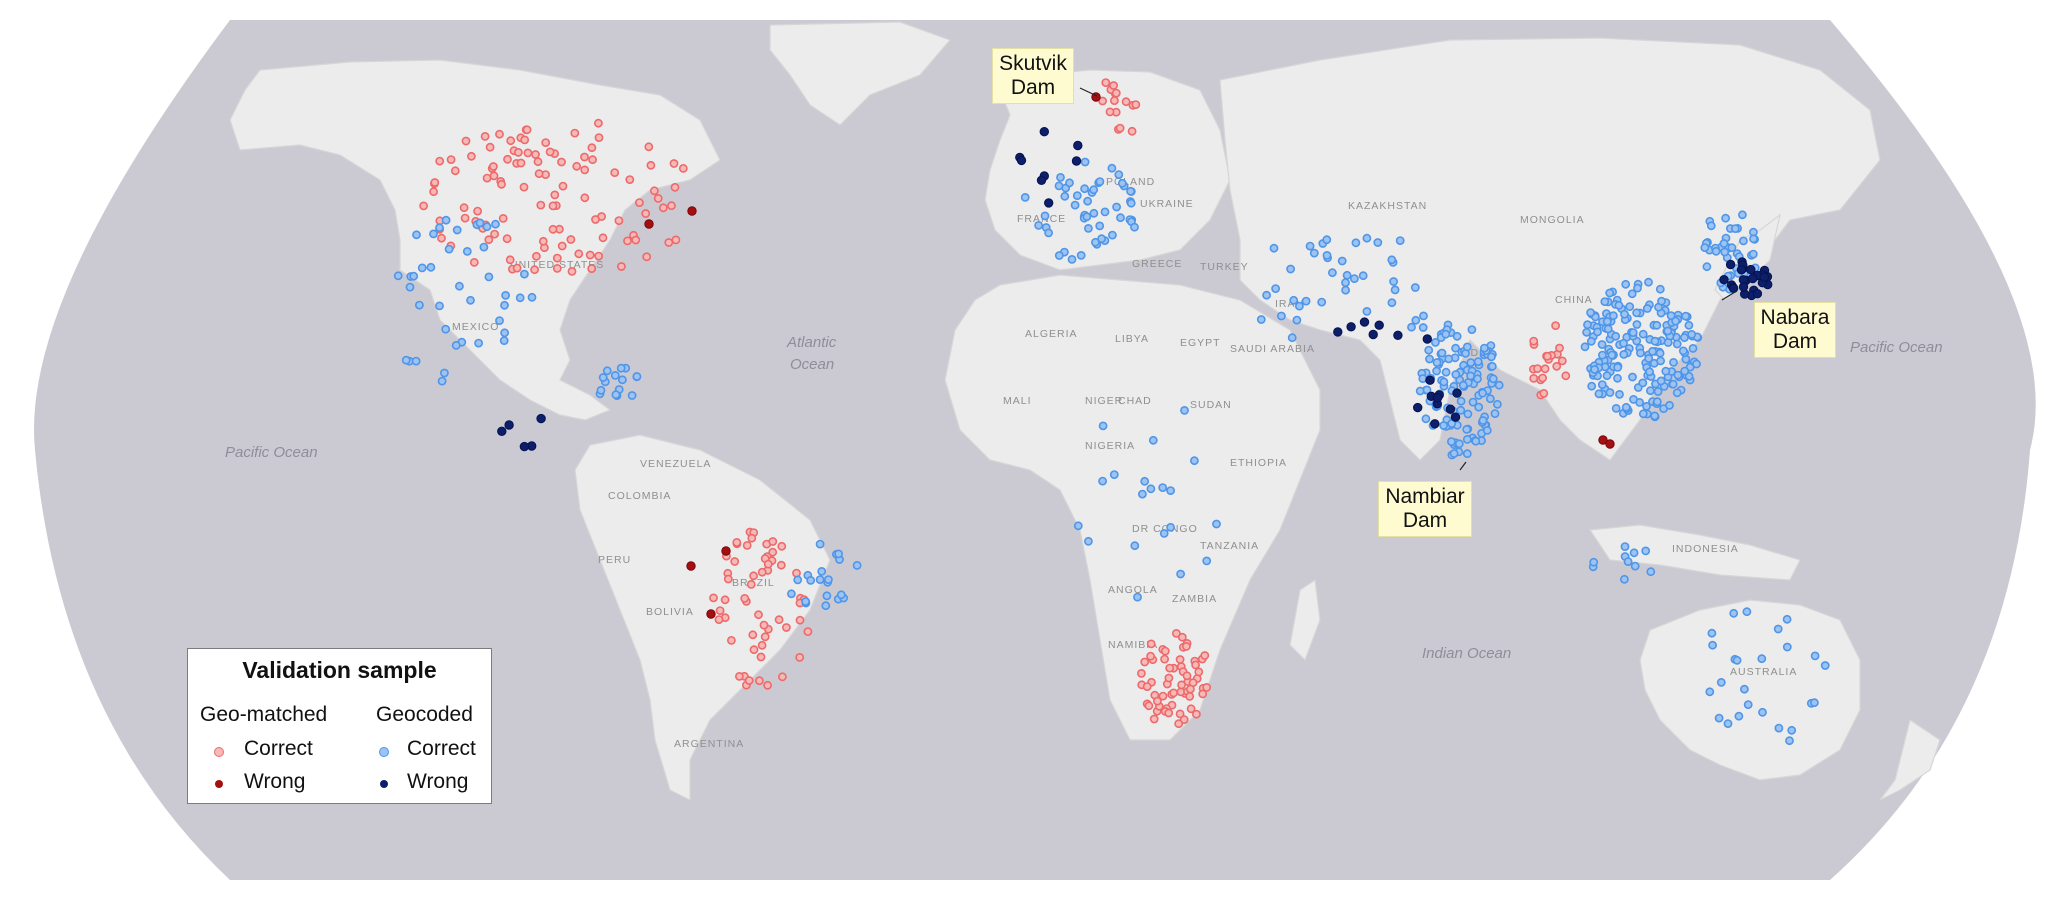 This screenshot has width=2067, height=899. What do you see at coordinates (1552, 220) in the screenshot?
I see `country-label: MONGOLIA` at bounding box center [1552, 220].